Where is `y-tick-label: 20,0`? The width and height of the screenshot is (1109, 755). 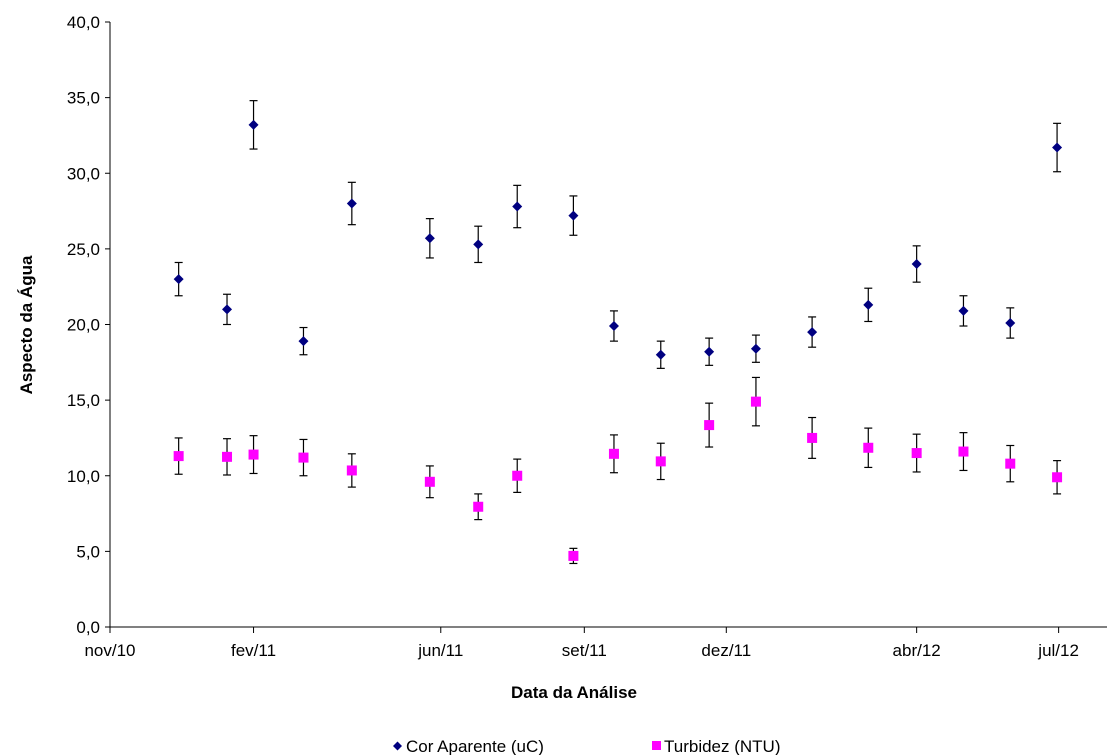
y-tick-label: 20,0 is located at coordinates (83, 325).